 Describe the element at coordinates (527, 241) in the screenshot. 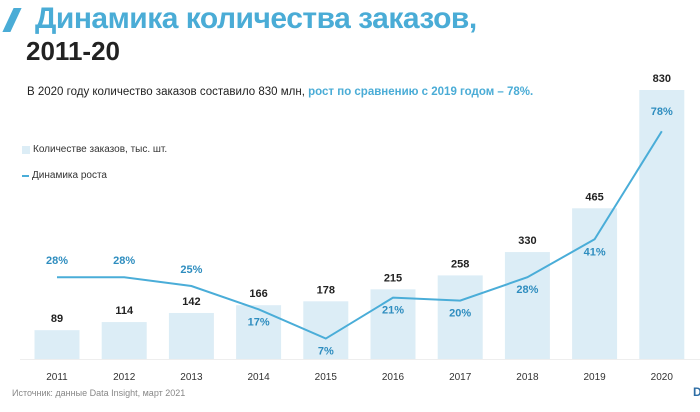

I see `bar-value-label: 330` at that location.